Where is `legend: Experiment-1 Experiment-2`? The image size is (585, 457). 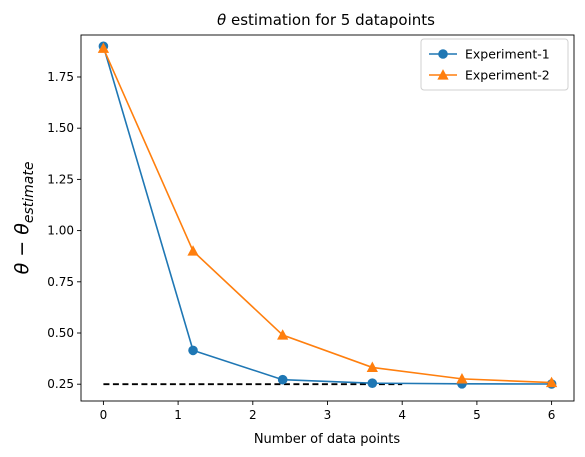 legend: Experiment-1 Experiment-2 is located at coordinates (494, 64).